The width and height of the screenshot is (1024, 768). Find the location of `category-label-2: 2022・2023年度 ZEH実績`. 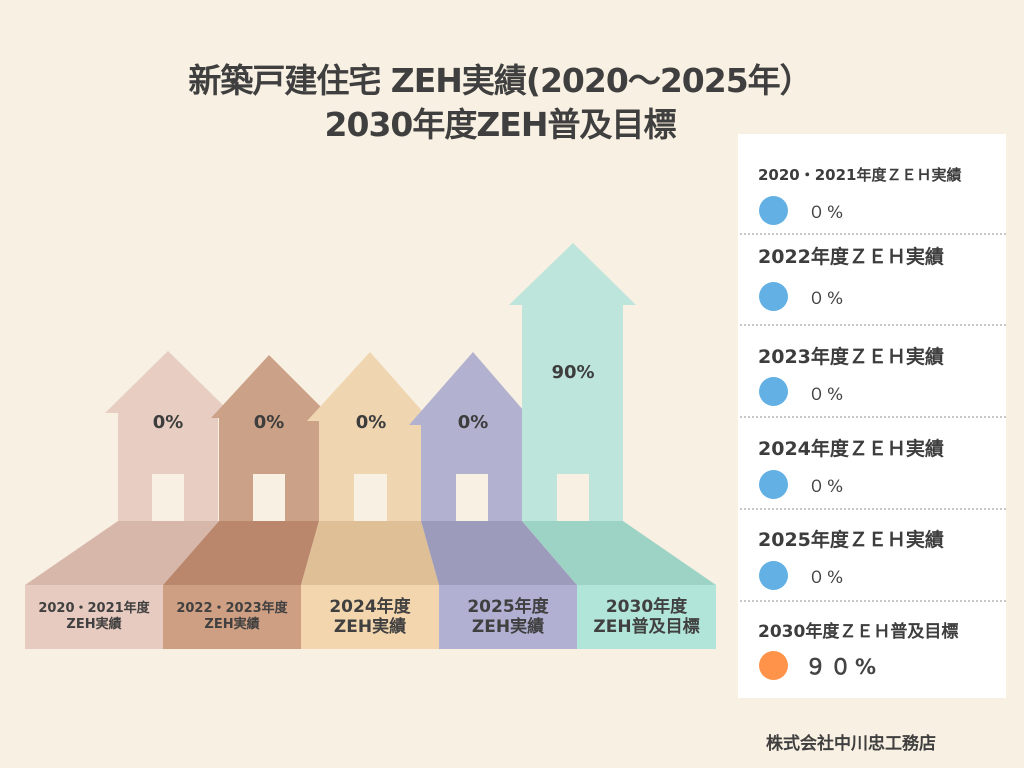

category-label-2: 2022・2023年度 ZEH実績 is located at coordinates (232, 617).